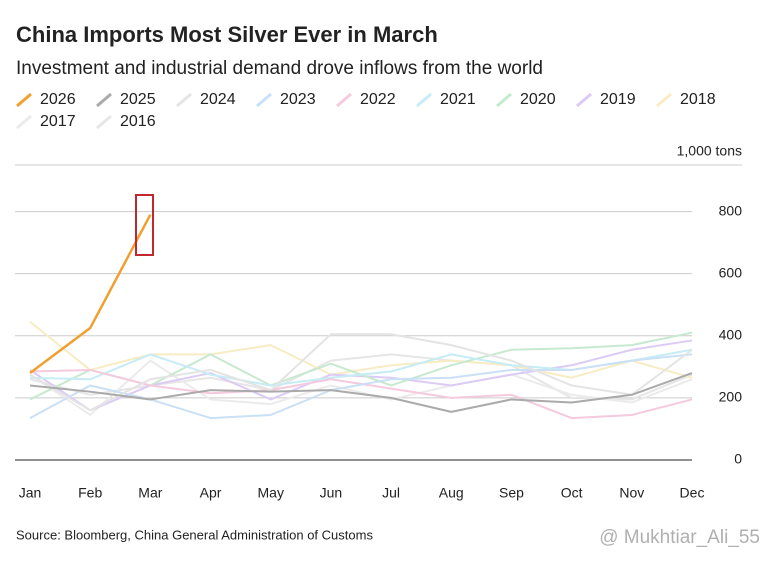 This screenshot has width=768, height=567. What do you see at coordinates (679, 537) in the screenshot?
I see `watermark: @ Mukhtiar_Ali_55` at bounding box center [679, 537].